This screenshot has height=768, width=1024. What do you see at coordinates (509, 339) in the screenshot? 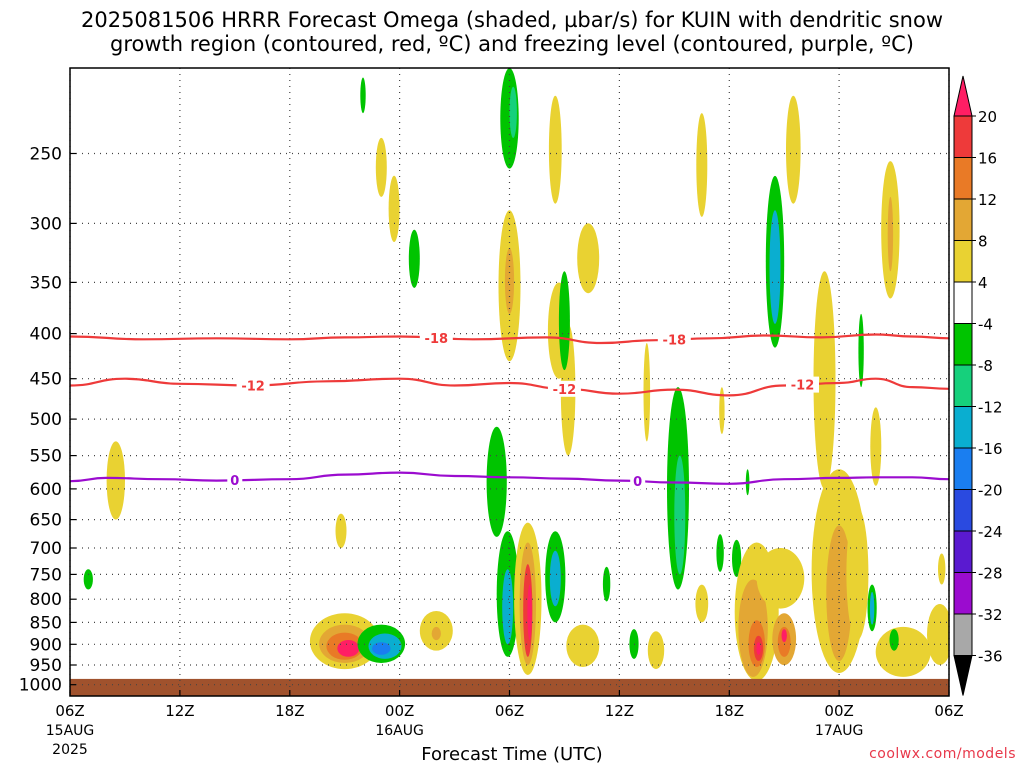
I see `temp-minus-18-line` at bounding box center [509, 339].